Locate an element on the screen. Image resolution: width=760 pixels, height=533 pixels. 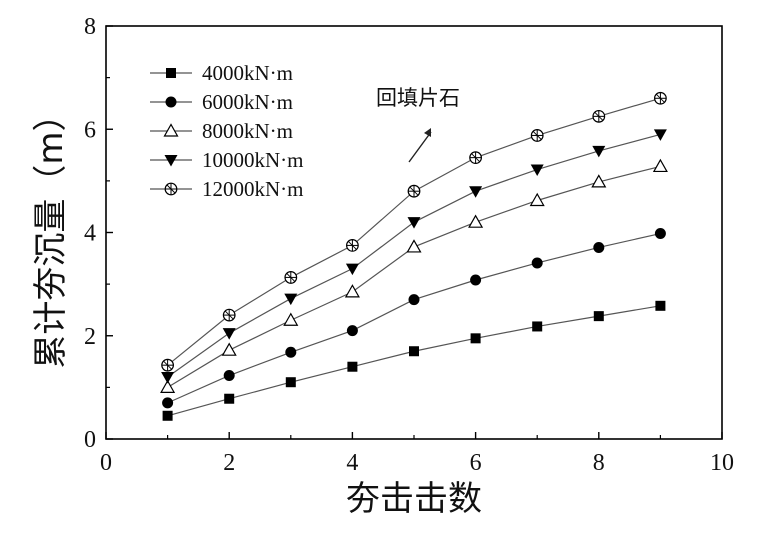
x-tick-label: 6 is located at coordinates (476, 463).